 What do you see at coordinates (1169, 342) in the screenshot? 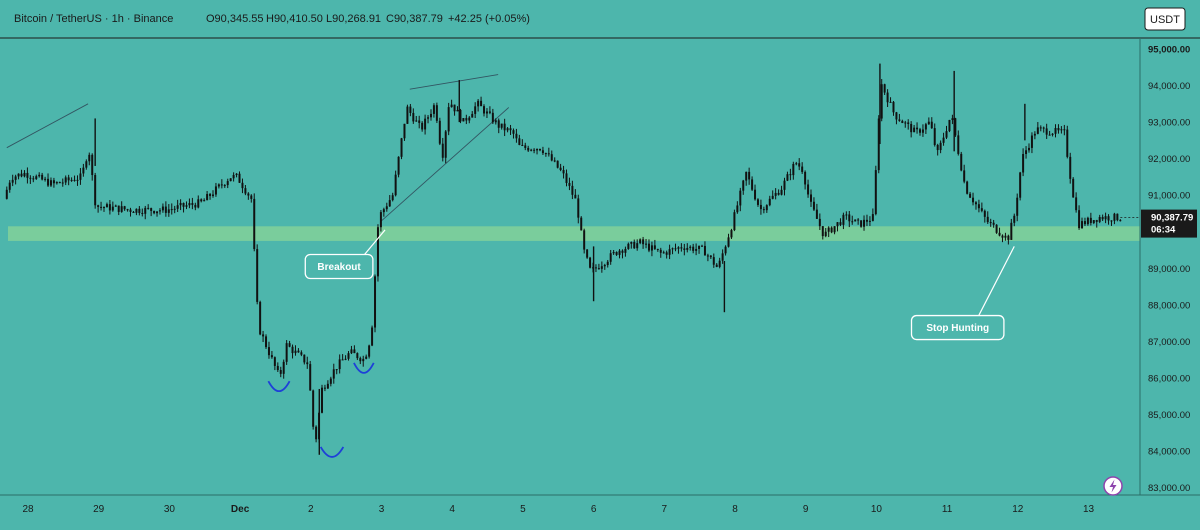
I see `y-tick-label: 87,000.00` at bounding box center [1169, 342].